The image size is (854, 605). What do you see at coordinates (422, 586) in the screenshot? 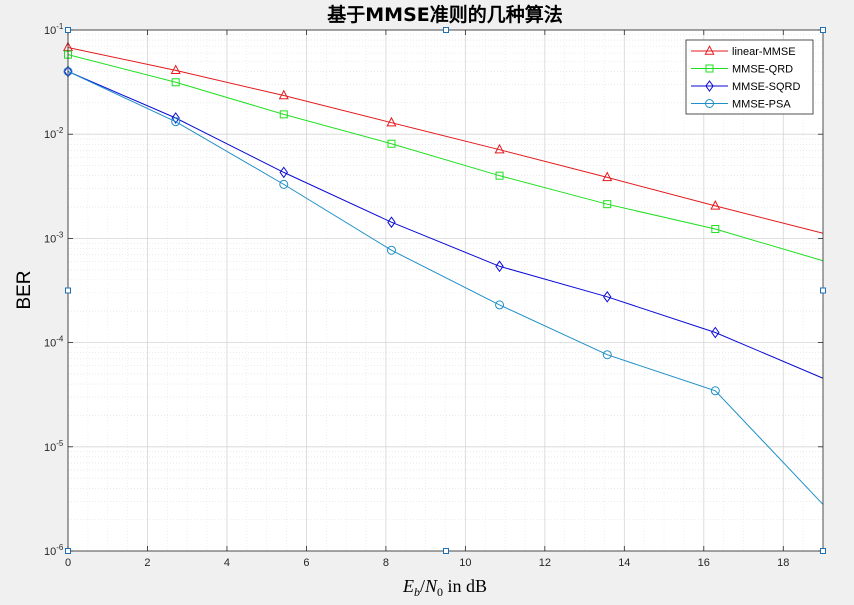
I see `x-axis-label-slash: /` at bounding box center [422, 586].